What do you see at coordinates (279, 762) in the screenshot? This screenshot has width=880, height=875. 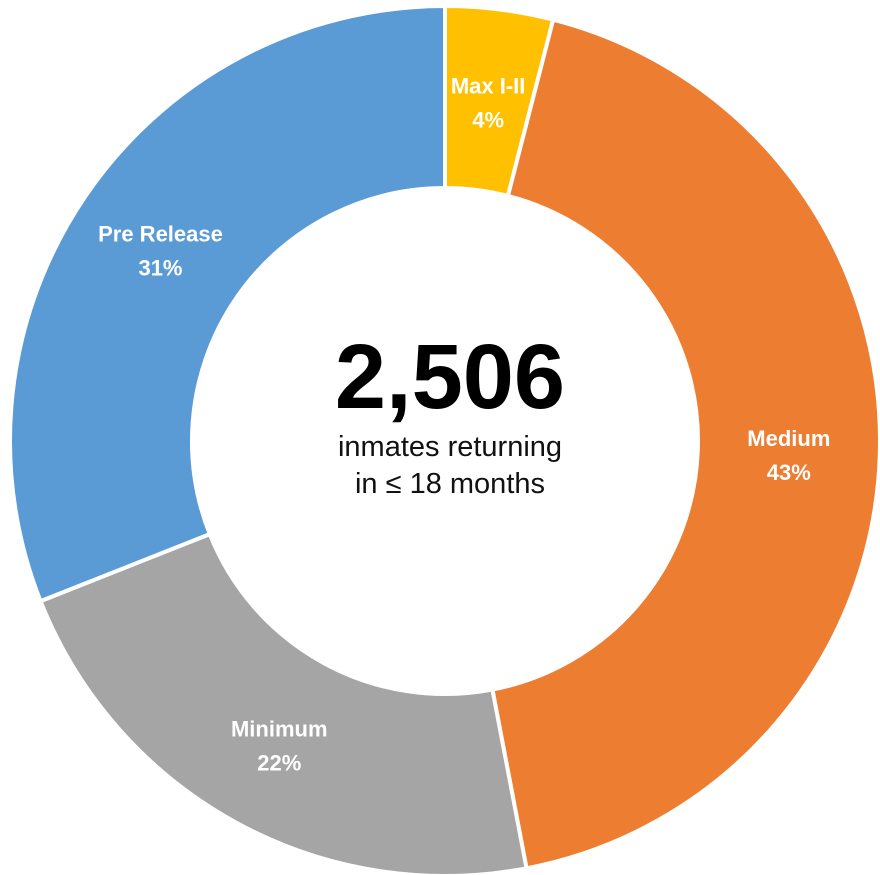 I see `slice-value-minimum: 22%` at bounding box center [279, 762].